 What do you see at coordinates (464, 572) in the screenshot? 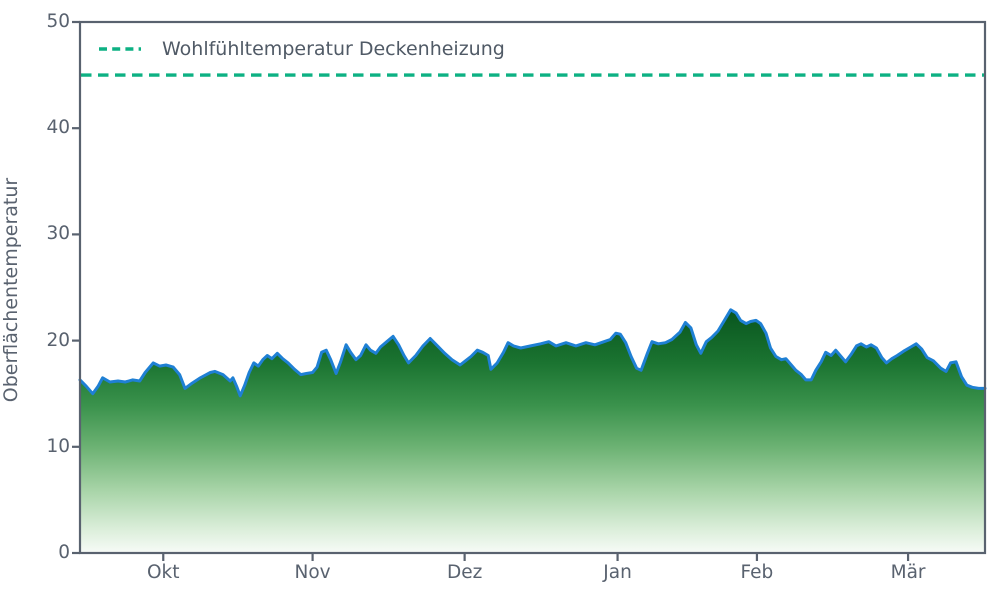
I see `x-tick-label: Dez` at bounding box center [464, 572].